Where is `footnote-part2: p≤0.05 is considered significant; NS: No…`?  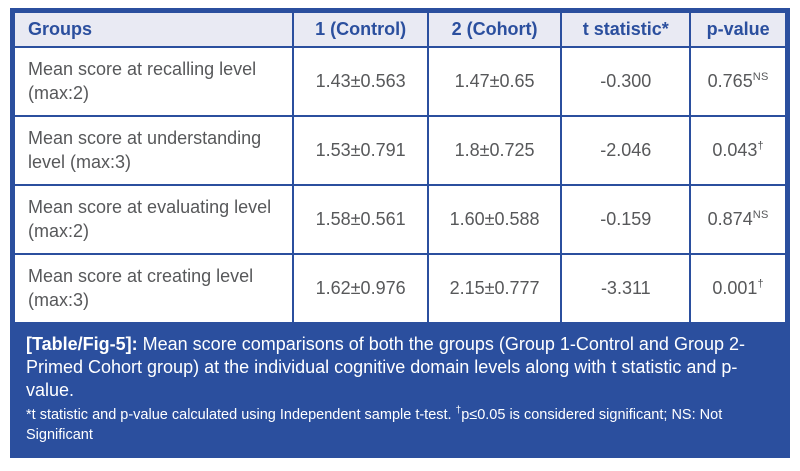 footnote-part2: p≤0.05 is considered significant; NS: No… is located at coordinates (374, 425).